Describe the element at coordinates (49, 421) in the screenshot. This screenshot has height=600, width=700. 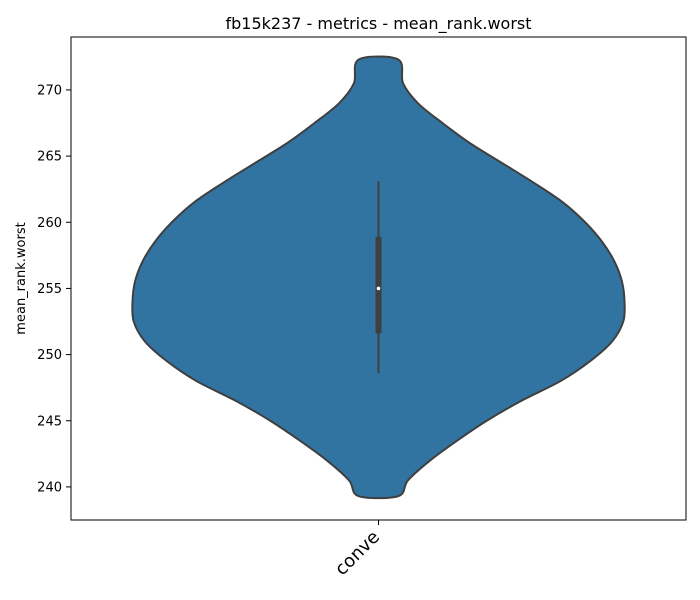
I see `y-tick-label: 245` at that location.